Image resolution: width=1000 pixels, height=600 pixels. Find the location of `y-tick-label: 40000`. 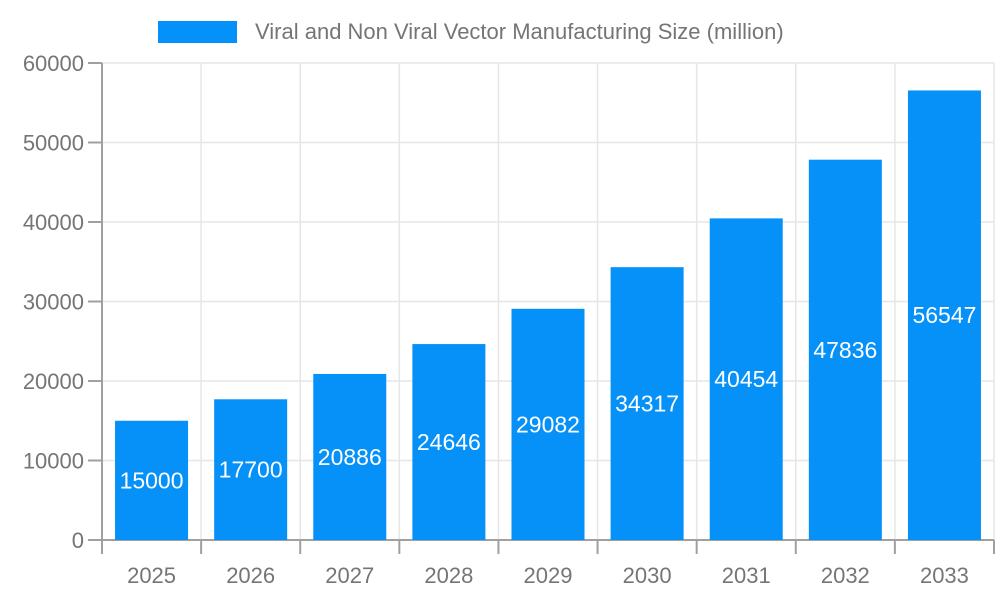

y-tick-label: 40000 is located at coordinates (53, 222).